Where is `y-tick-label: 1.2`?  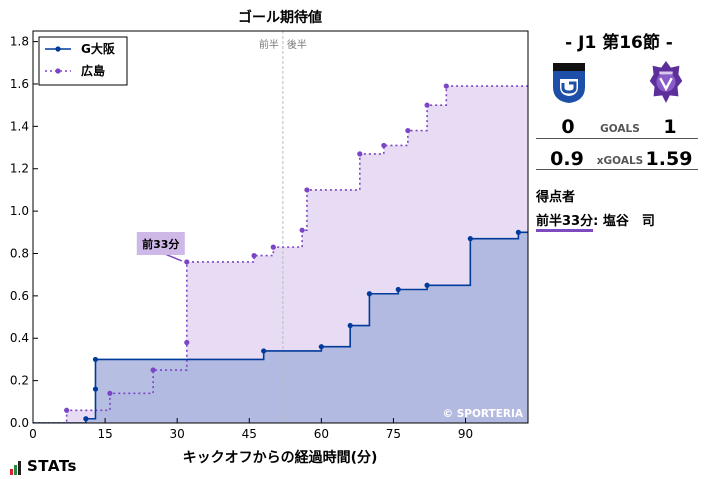 y-tick-label: 1.2 is located at coordinates (19, 169).